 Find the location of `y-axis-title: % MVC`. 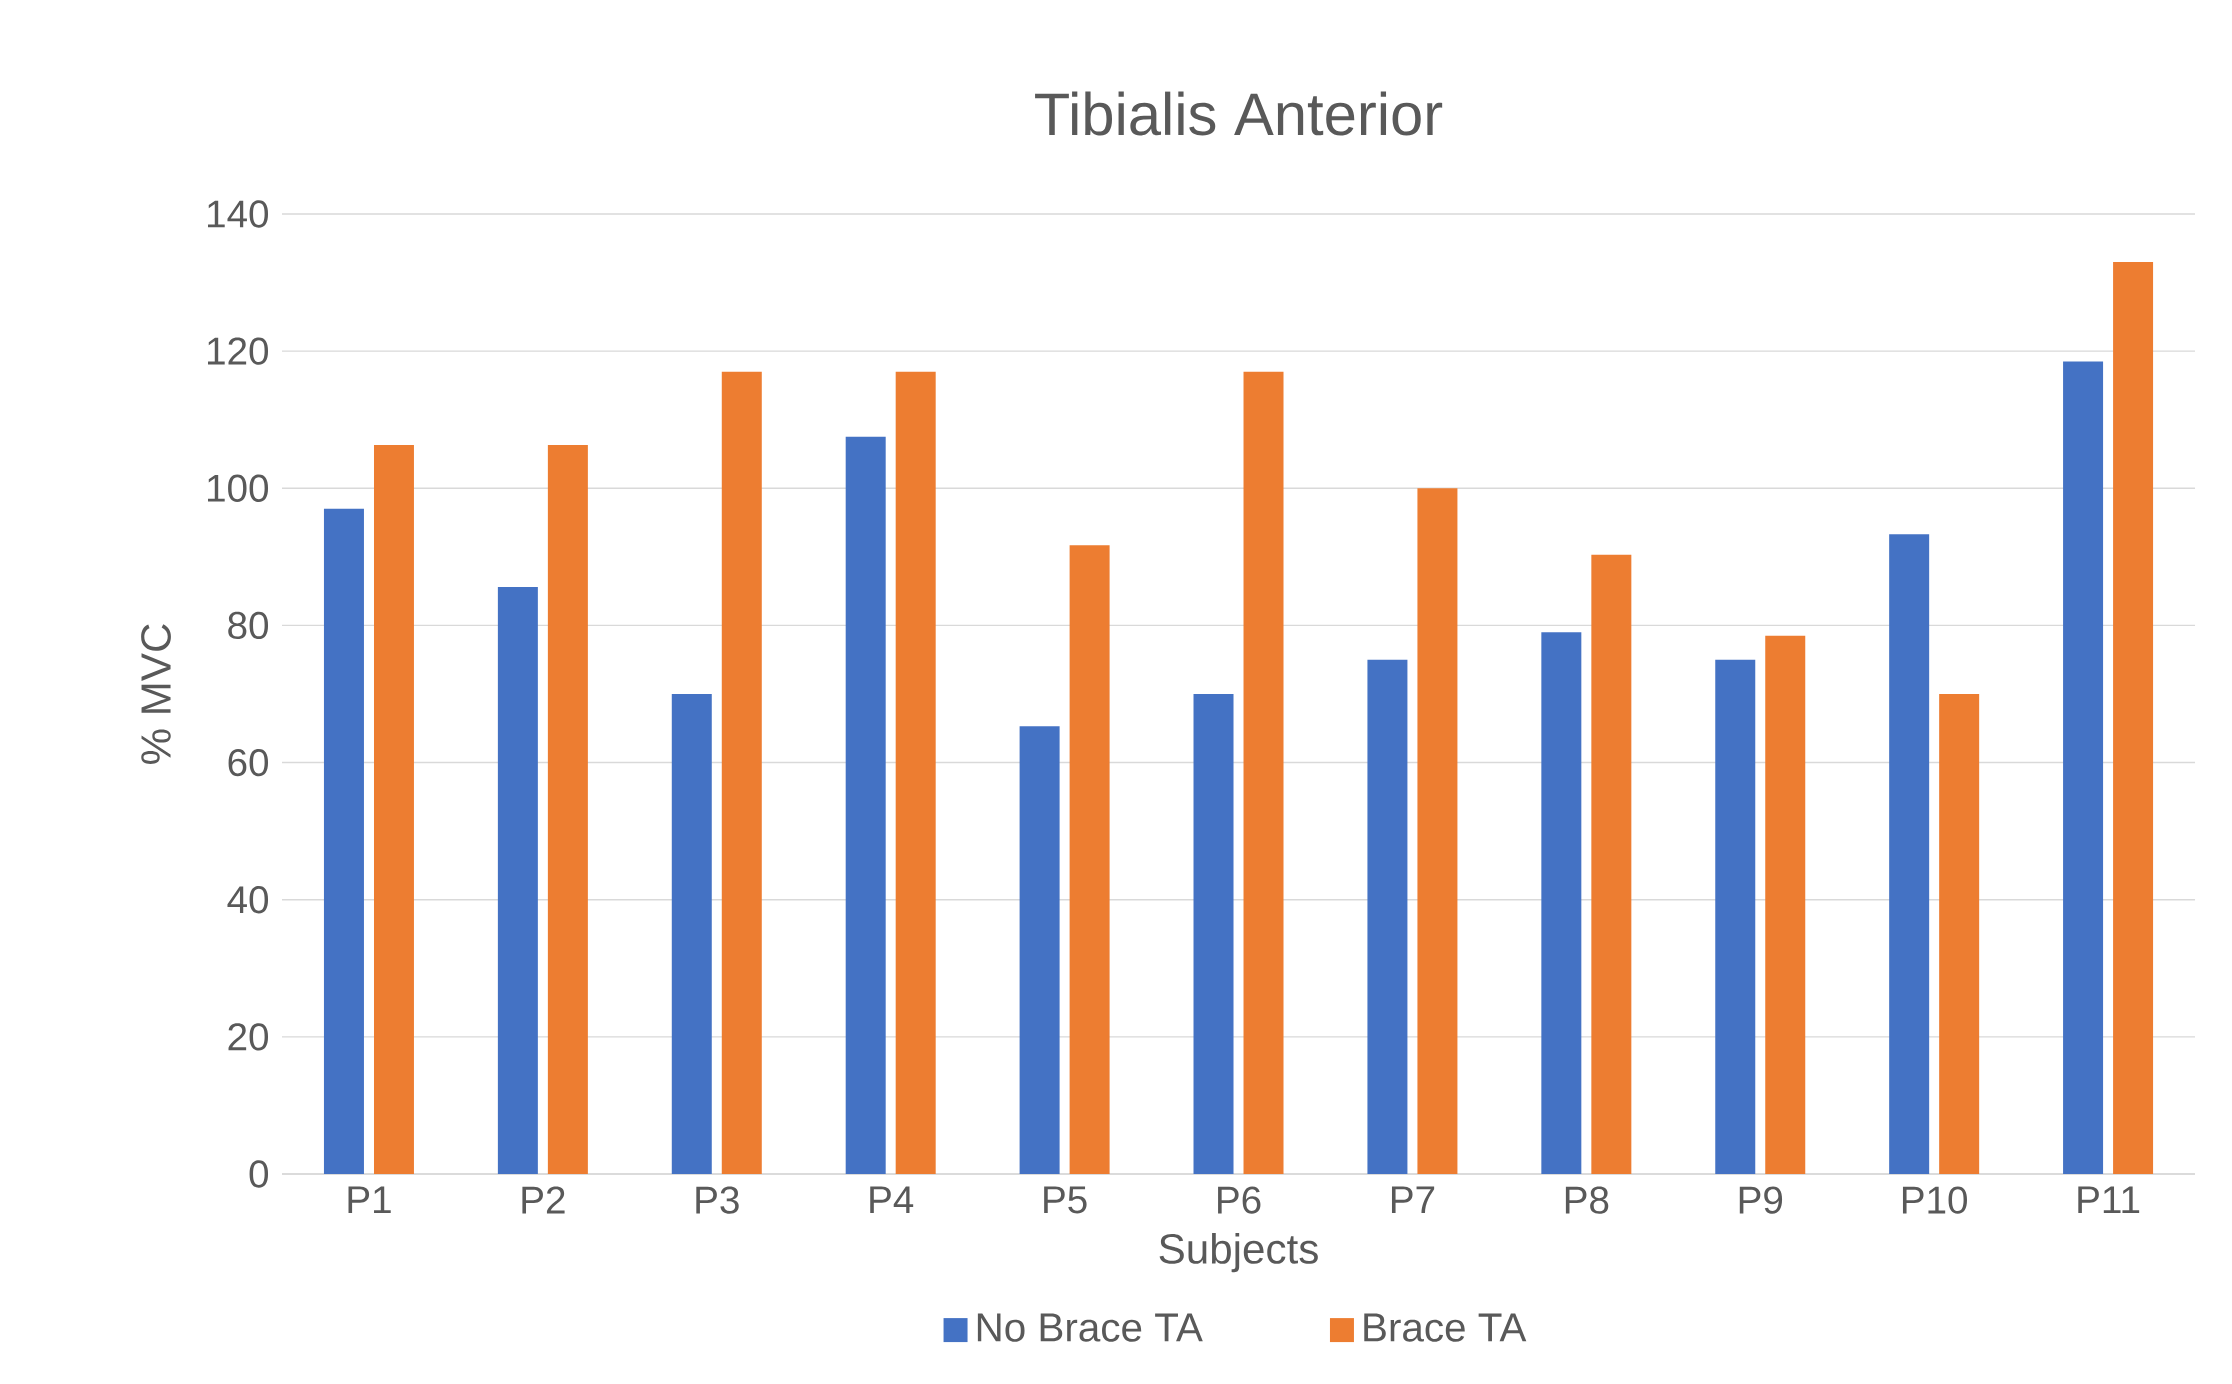

y-axis-title: % MVC is located at coordinates (156, 694).